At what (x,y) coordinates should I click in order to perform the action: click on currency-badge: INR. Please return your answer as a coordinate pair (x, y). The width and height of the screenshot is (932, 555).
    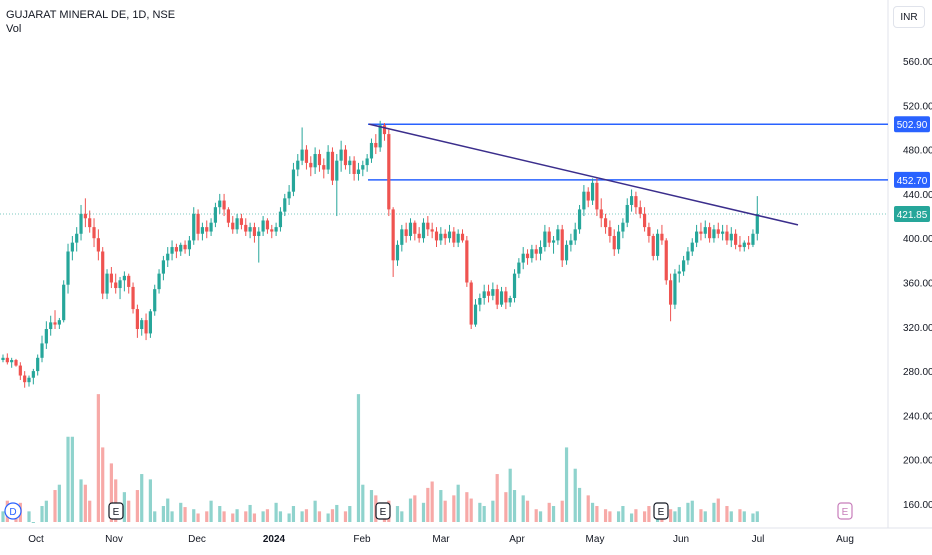
    Looking at the image, I should click on (909, 17).